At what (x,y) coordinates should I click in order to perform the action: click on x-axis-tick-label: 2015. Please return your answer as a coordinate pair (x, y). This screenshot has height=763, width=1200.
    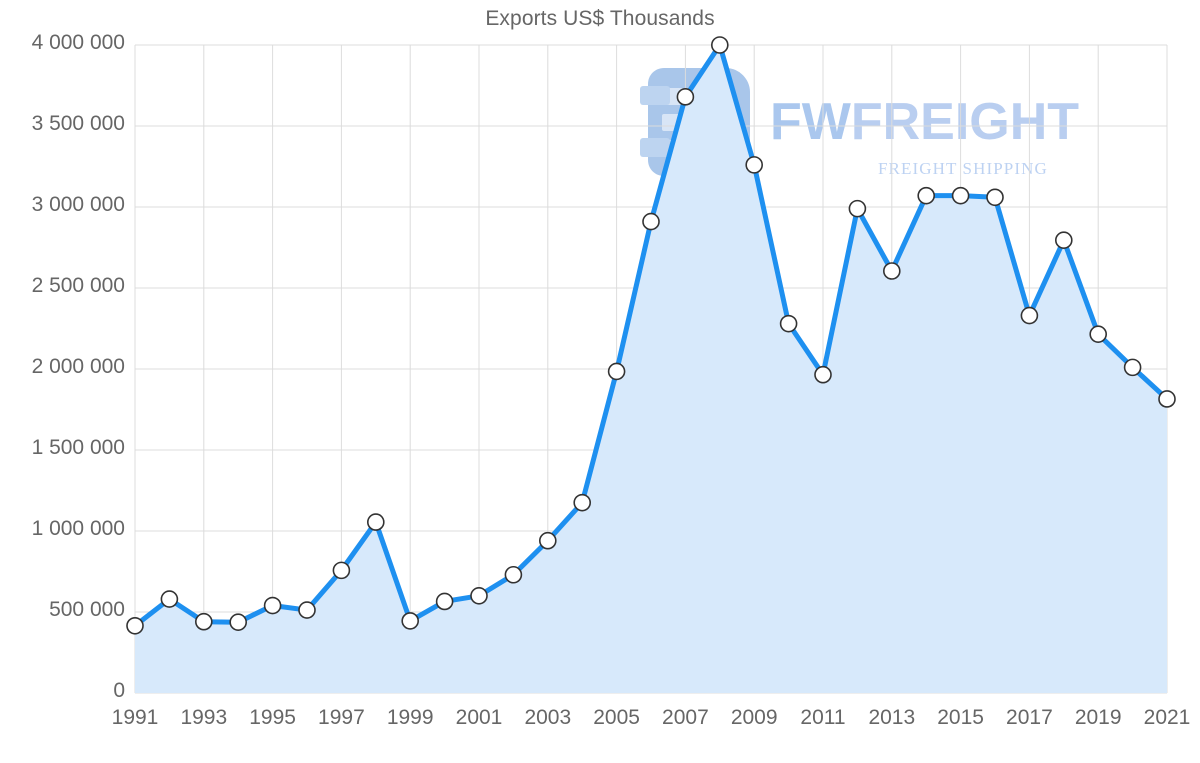
    Looking at the image, I should click on (960, 717).